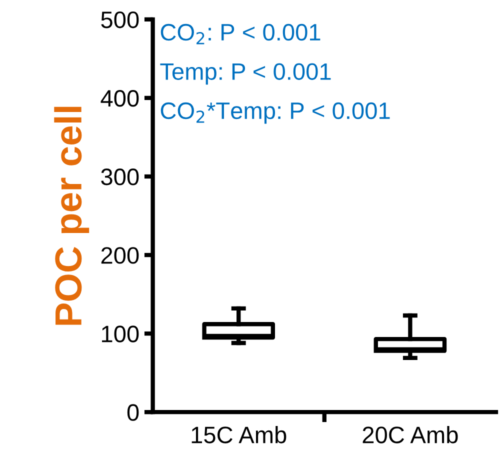 The width and height of the screenshot is (501, 462). I want to click on annotation: CO$_{2}$*Temp: P < 0.001, so click(275, 113).